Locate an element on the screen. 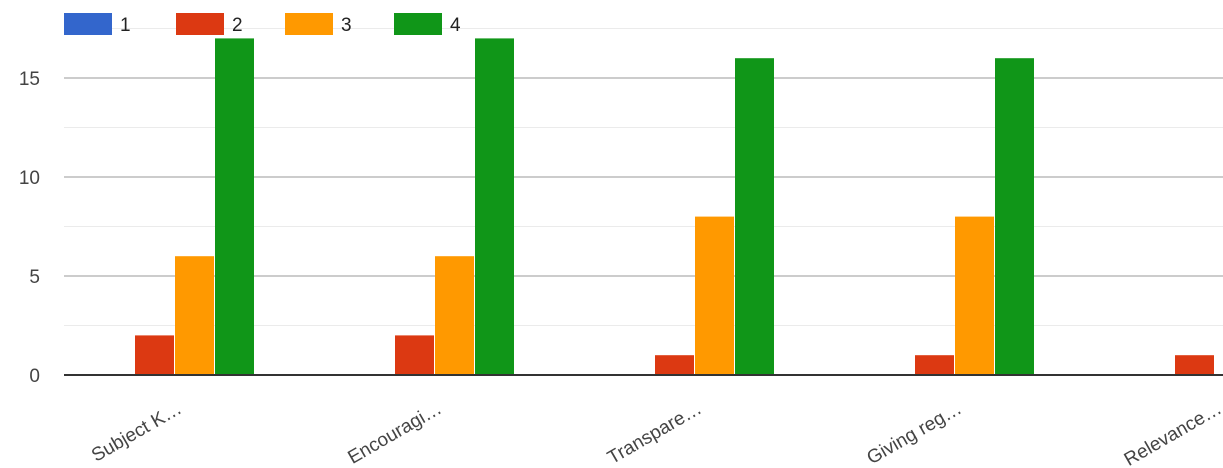 This screenshot has width=1223, height=468. legend-item: 1 is located at coordinates (97, 24).